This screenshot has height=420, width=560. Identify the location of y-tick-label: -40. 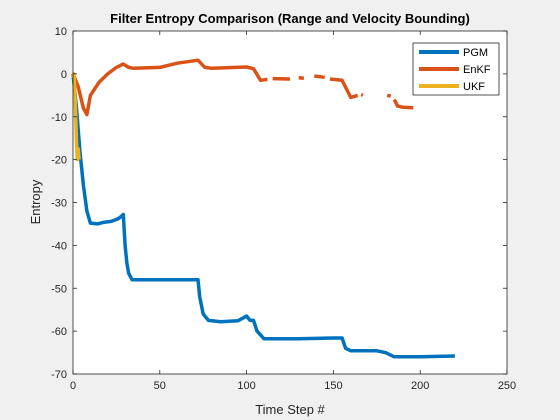
(59, 246).